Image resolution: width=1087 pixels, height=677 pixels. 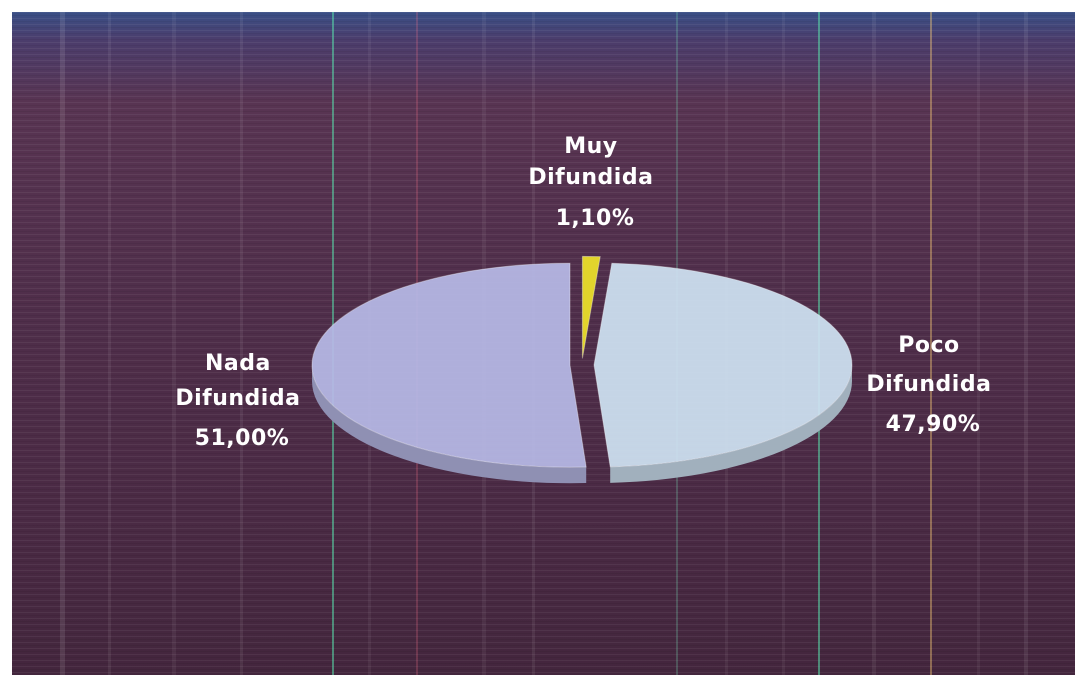 I want to click on label-muy-value: 1,10%, so click(x=595, y=218).